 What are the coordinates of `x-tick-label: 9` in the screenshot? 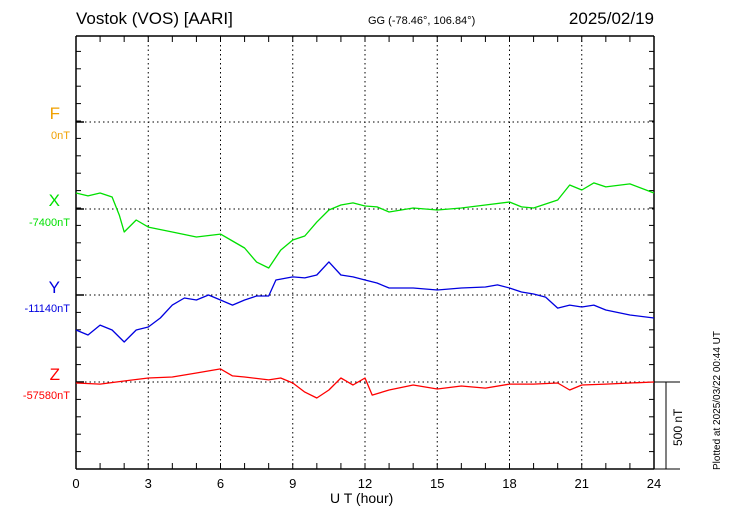 It's located at (292, 483).